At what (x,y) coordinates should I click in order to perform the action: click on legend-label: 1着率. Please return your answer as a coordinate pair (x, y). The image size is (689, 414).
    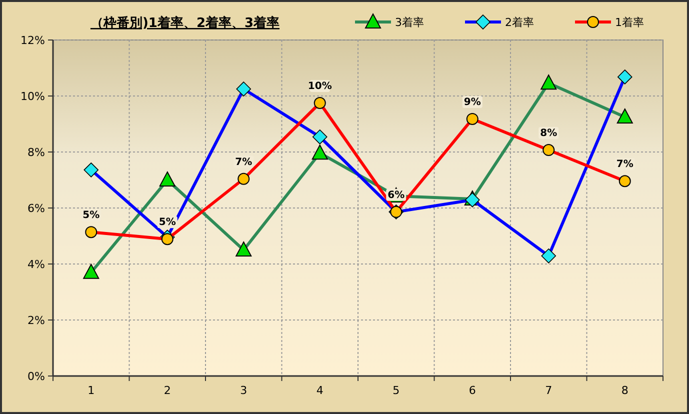
    Looking at the image, I should click on (629, 22).